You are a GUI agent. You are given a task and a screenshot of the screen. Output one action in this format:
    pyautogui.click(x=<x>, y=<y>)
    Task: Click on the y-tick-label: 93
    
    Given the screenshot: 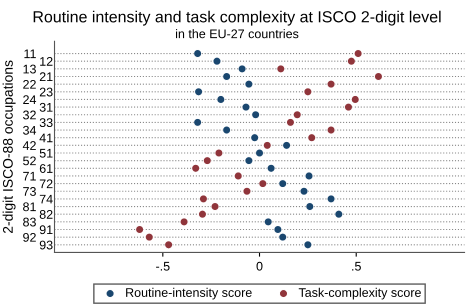 What is the action you would take?
    pyautogui.click(x=46, y=245)
    